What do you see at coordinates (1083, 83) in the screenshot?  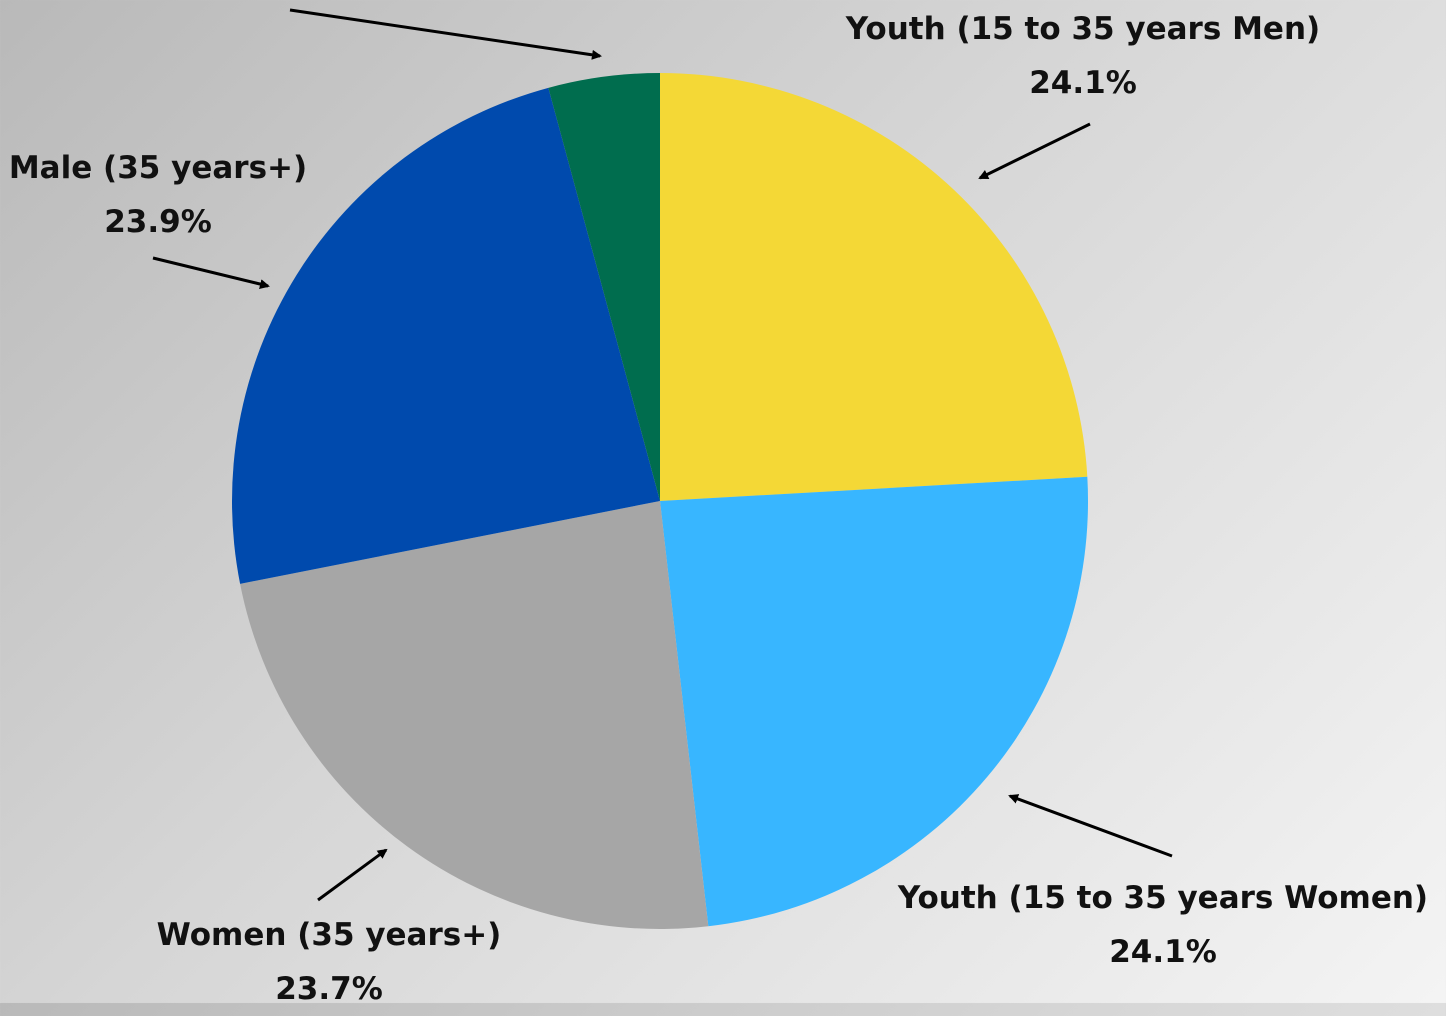 I see `label-youth-men-value: 24.1%` at bounding box center [1083, 83].